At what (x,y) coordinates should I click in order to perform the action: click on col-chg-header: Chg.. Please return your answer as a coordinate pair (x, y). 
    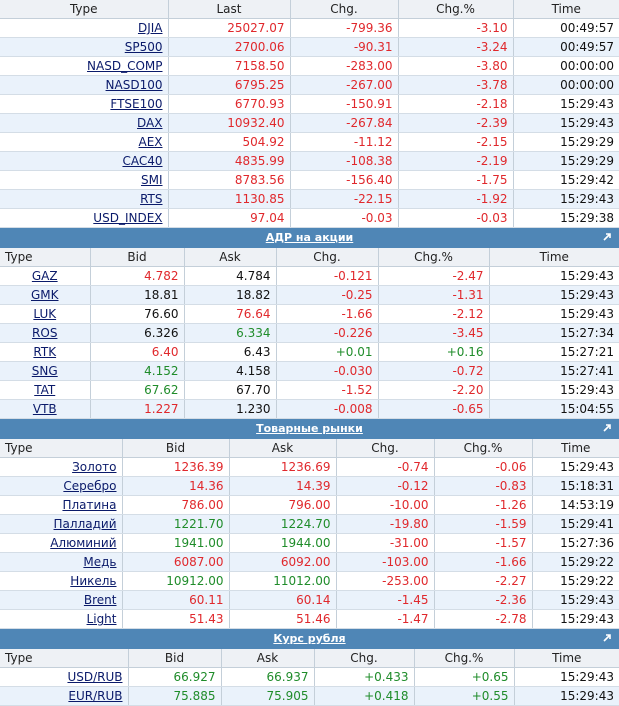
    Looking at the image, I should click on (344, 9).